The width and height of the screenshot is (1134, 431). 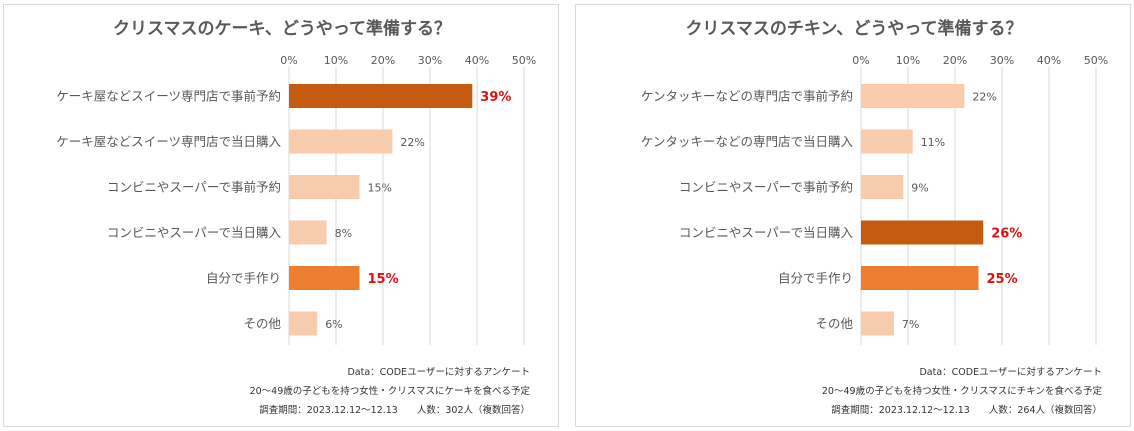 What do you see at coordinates (394, 410) in the screenshot?
I see `cake-source-note: 調査期間：2023.12.12～12.13 人数：302人（複数回答）` at bounding box center [394, 410].